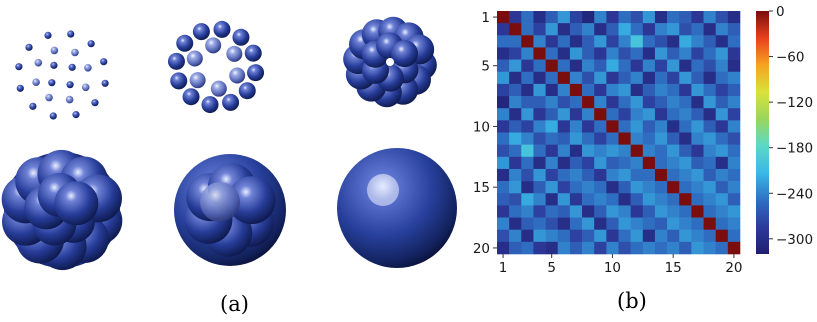 This screenshot has width=817, height=322. What do you see at coordinates (790, 58) in the screenshot?
I see `colorbar-tick-label: −60` at bounding box center [790, 58].